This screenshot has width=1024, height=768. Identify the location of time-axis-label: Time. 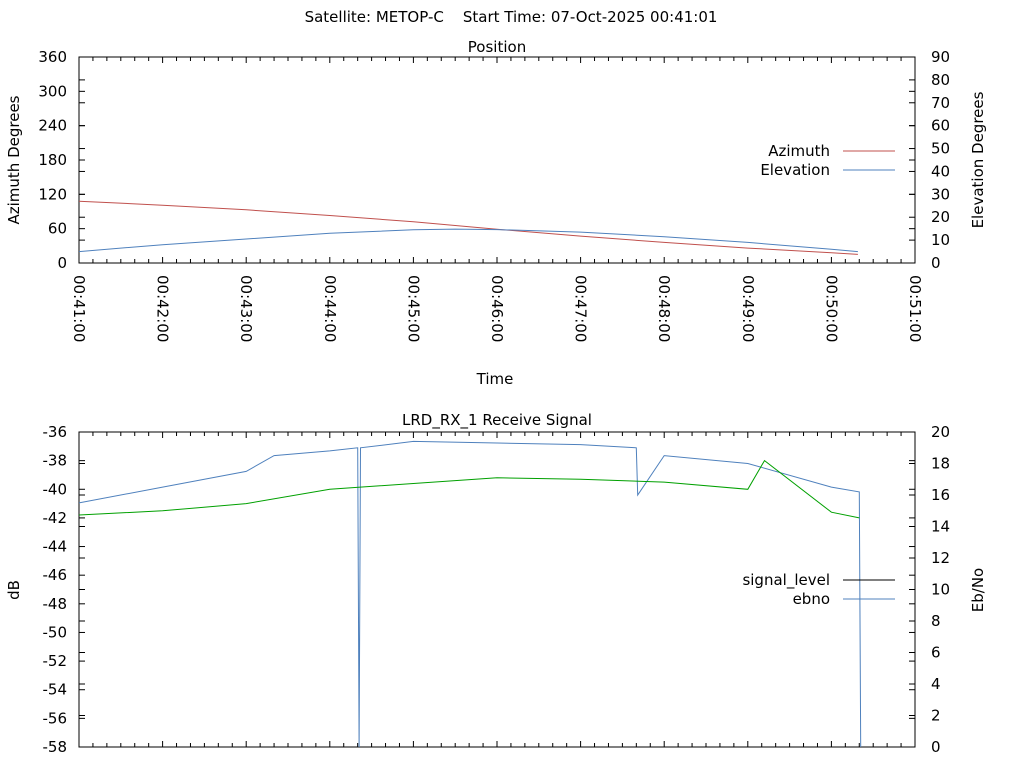
(495, 379).